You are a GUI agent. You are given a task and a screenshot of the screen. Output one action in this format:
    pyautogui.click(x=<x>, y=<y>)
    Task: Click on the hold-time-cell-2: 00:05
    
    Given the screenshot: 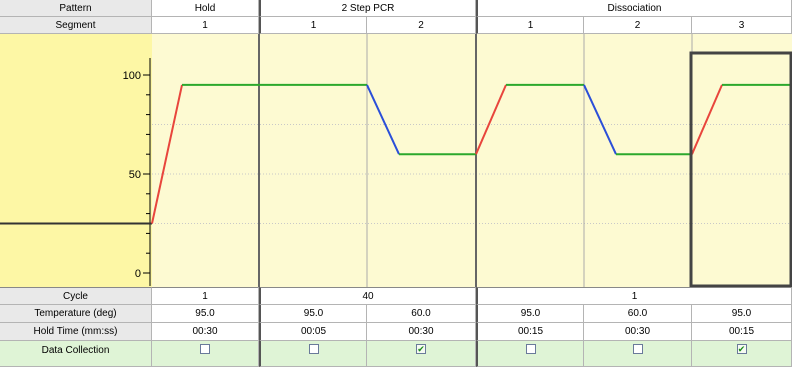 What is the action you would take?
    pyautogui.click(x=313, y=332)
    